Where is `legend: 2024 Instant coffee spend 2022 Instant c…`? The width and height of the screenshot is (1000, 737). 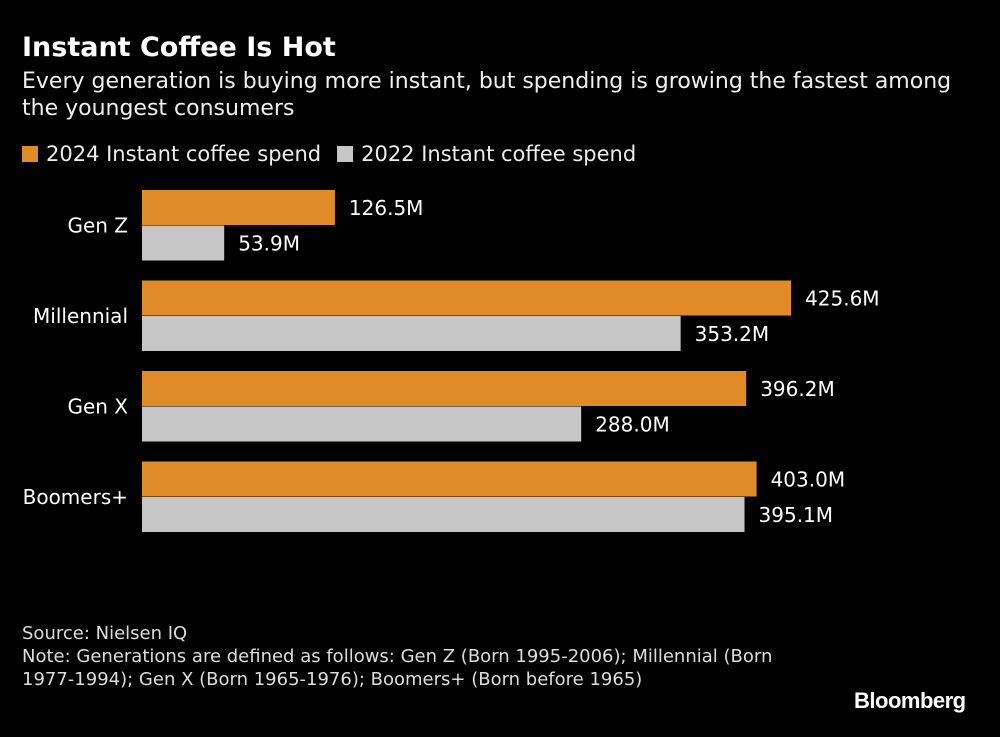
legend: 2024 Instant coffee spend 2022 Instant c… is located at coordinates (337, 154).